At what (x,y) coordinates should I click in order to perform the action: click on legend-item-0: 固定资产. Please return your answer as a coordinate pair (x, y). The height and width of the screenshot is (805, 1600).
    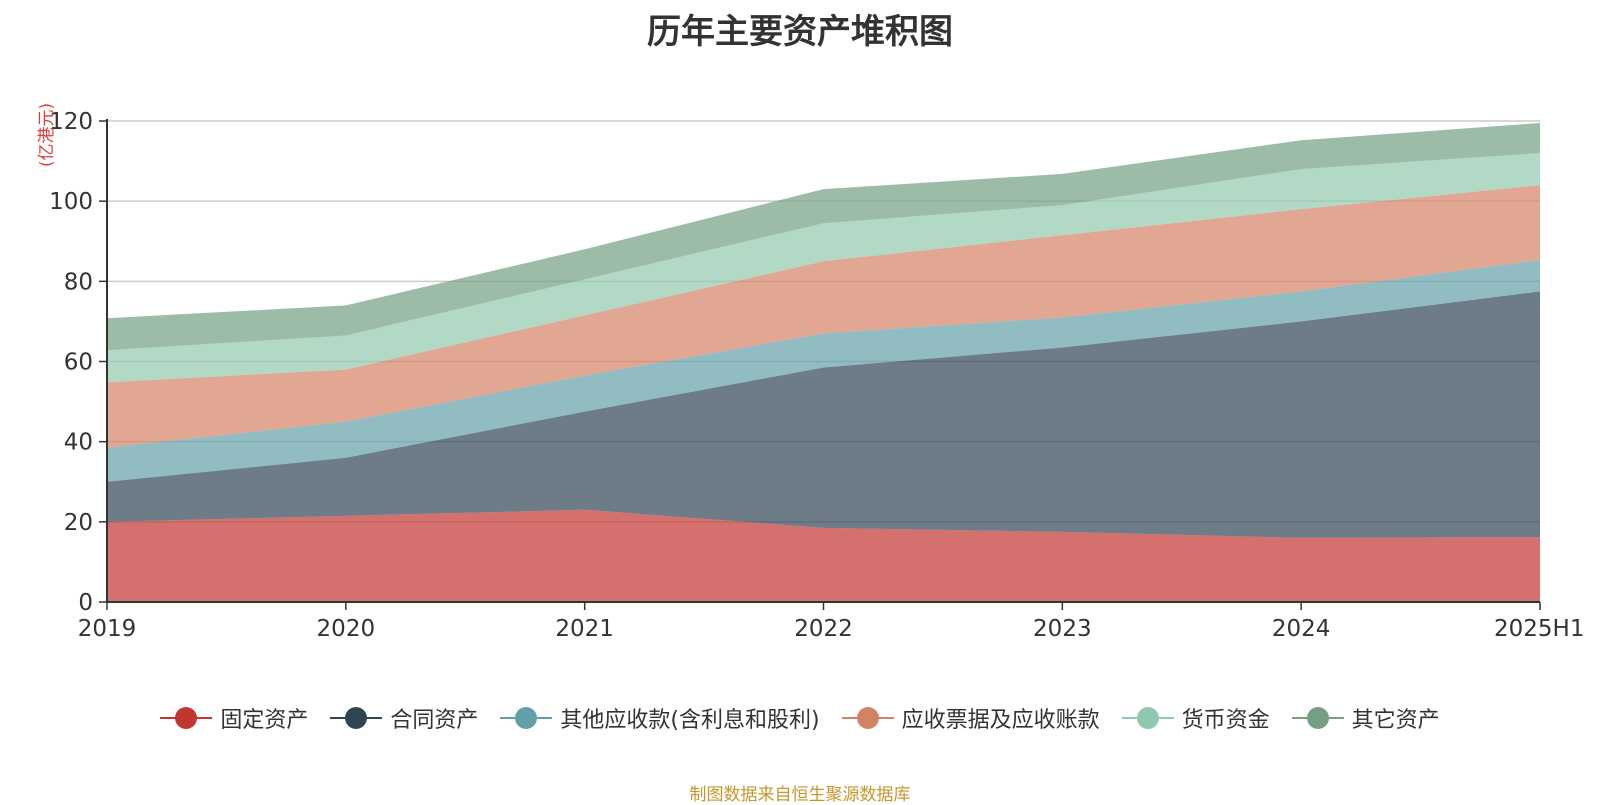
    Looking at the image, I should click on (234, 718).